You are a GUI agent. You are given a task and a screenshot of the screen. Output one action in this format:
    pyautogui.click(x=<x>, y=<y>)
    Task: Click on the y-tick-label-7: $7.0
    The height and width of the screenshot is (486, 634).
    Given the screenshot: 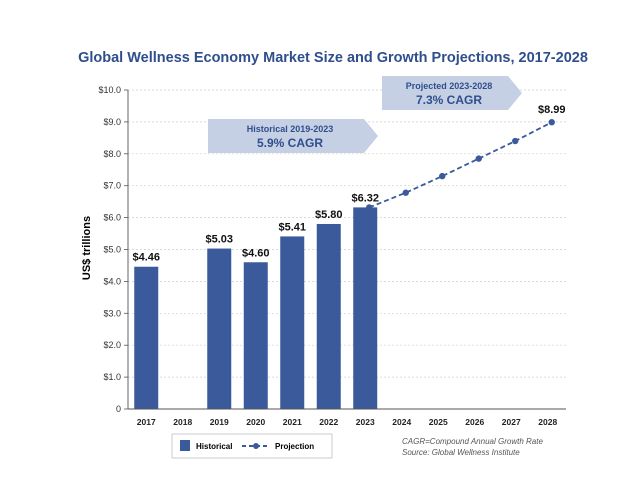 What is the action you would take?
    pyautogui.click(x=112, y=186)
    